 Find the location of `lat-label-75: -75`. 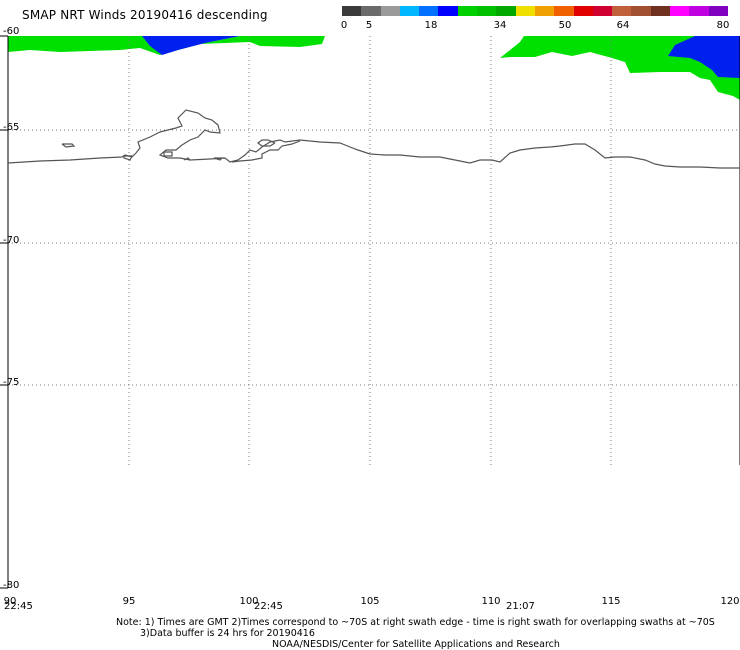

lat-label-75: -75 is located at coordinates (11, 382).